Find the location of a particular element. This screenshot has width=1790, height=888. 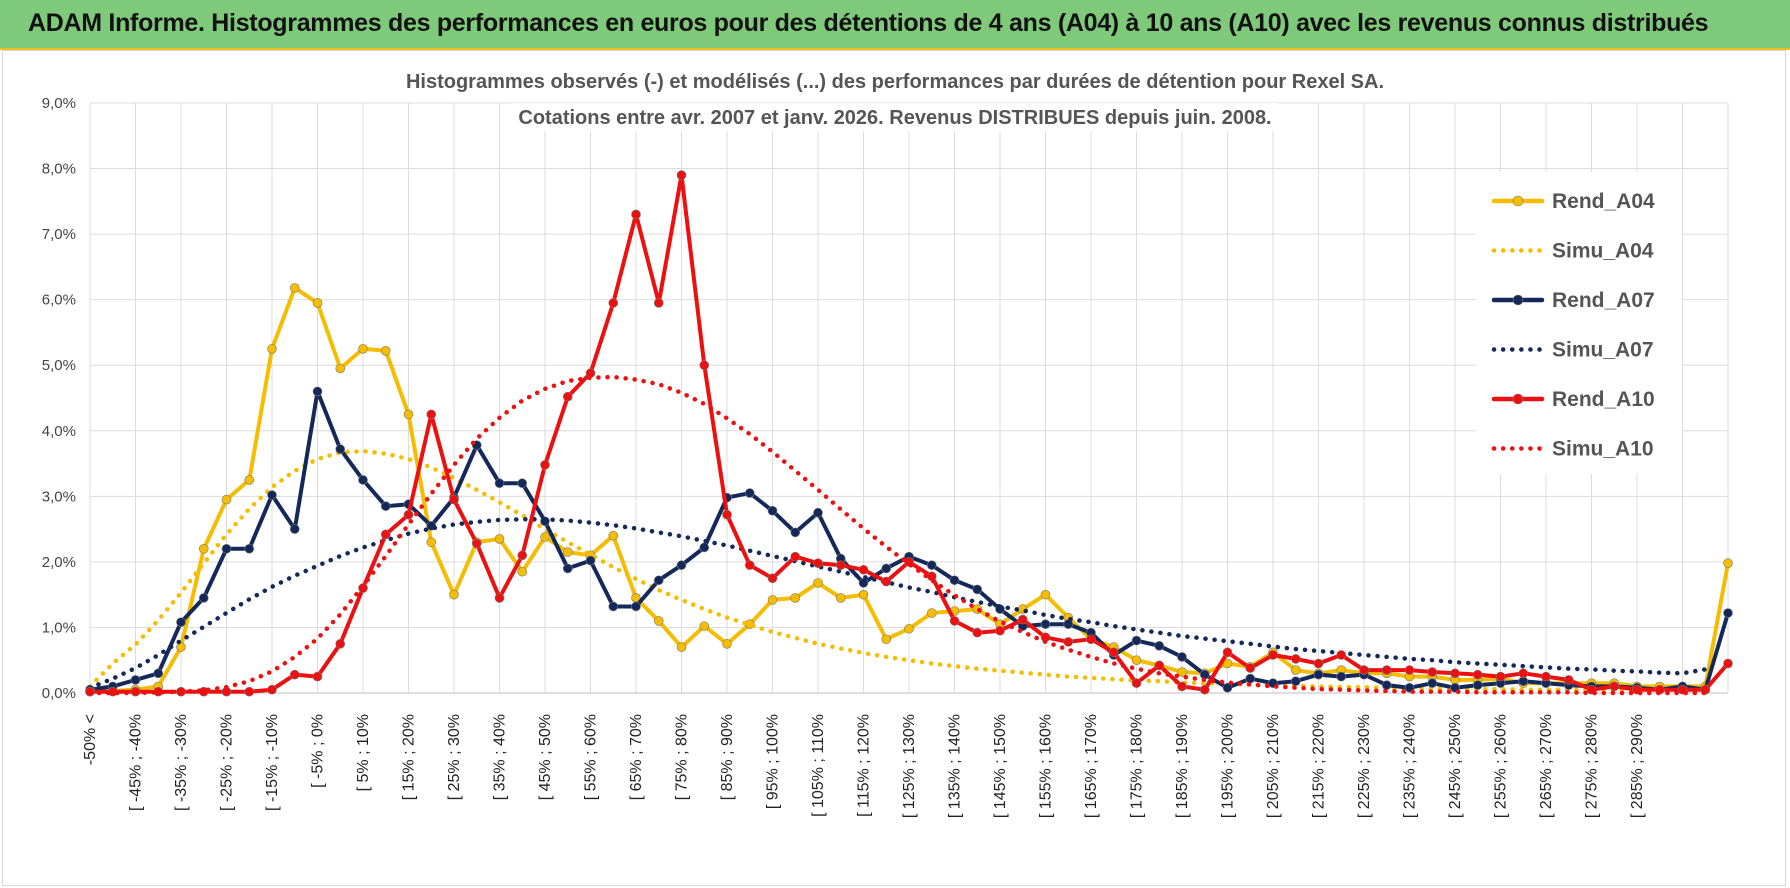

x-tick-label: [ 215% ; 220% is located at coordinates (1319, 766).